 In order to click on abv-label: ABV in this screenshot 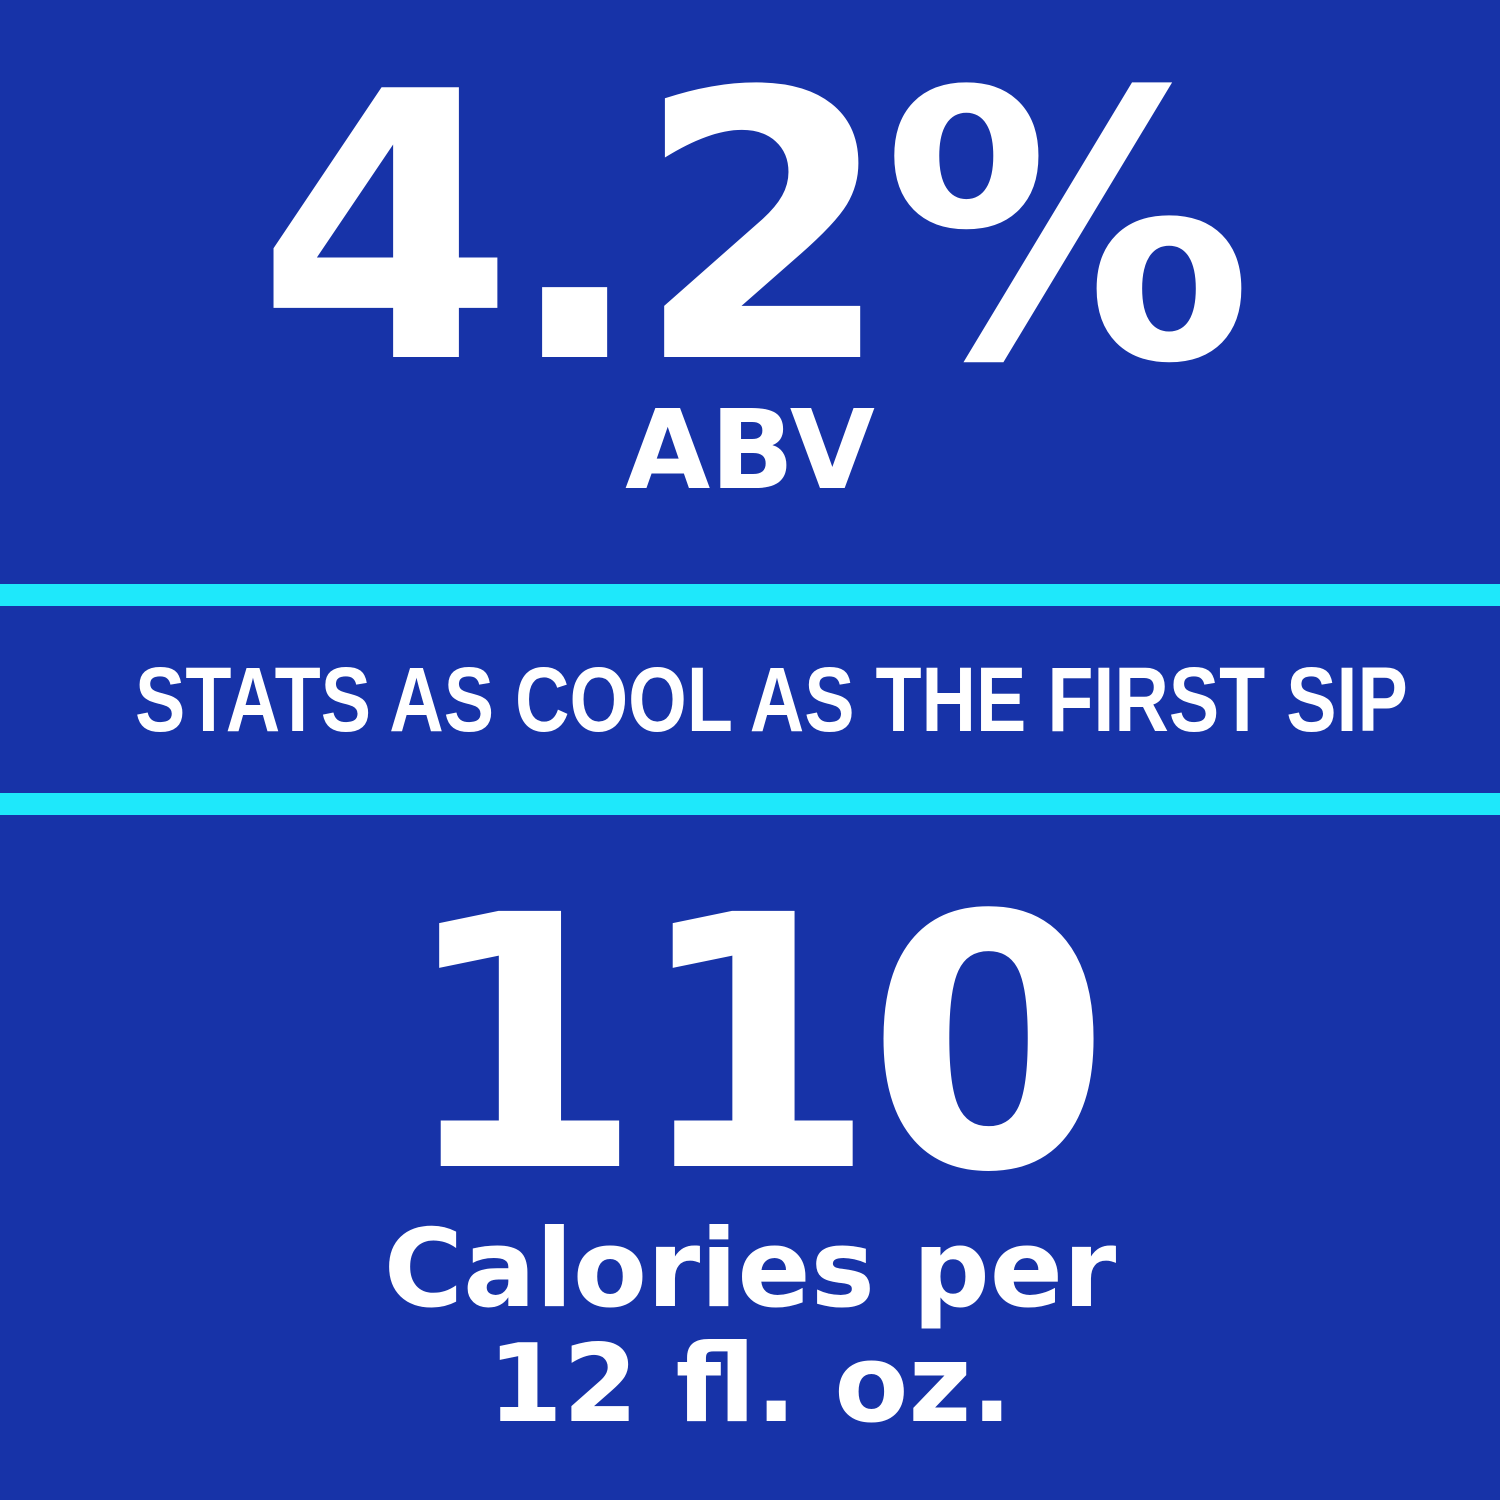, I will do `click(750, 450)`.